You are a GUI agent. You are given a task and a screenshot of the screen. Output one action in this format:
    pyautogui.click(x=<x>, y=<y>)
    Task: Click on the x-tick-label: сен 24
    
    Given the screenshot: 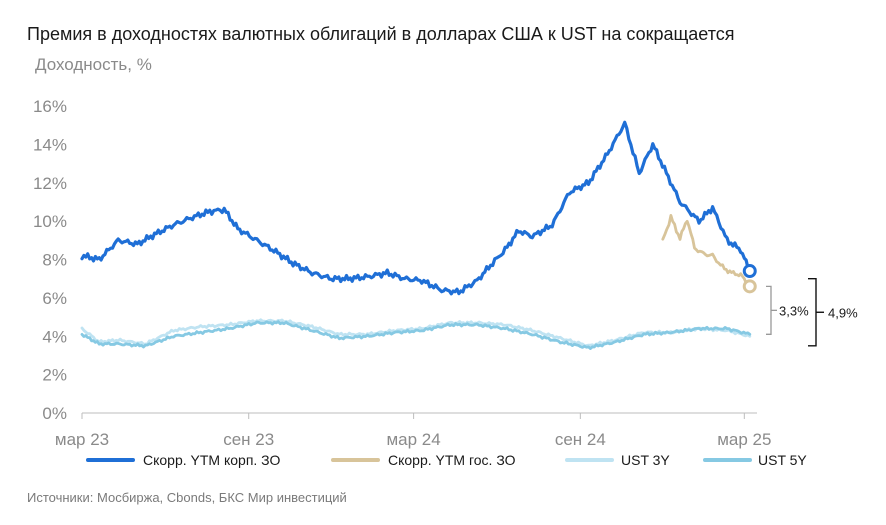 What is the action you would take?
    pyautogui.click(x=580, y=439)
    